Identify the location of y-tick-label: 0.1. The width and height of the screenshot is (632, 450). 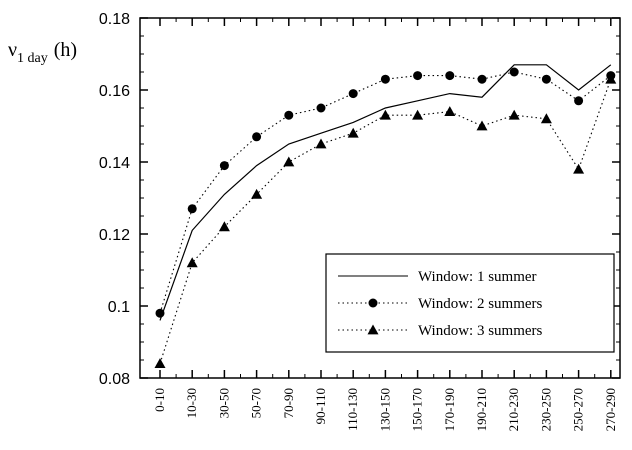
(119, 307).